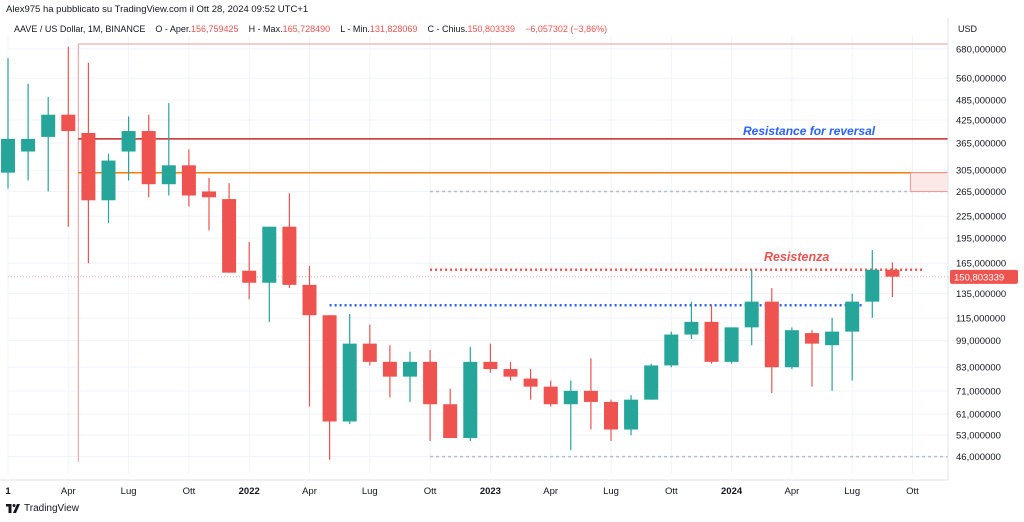 The image size is (1024, 522). Describe the element at coordinates (355, 29) in the screenshot. I see `low-label: L - Min.` at that location.